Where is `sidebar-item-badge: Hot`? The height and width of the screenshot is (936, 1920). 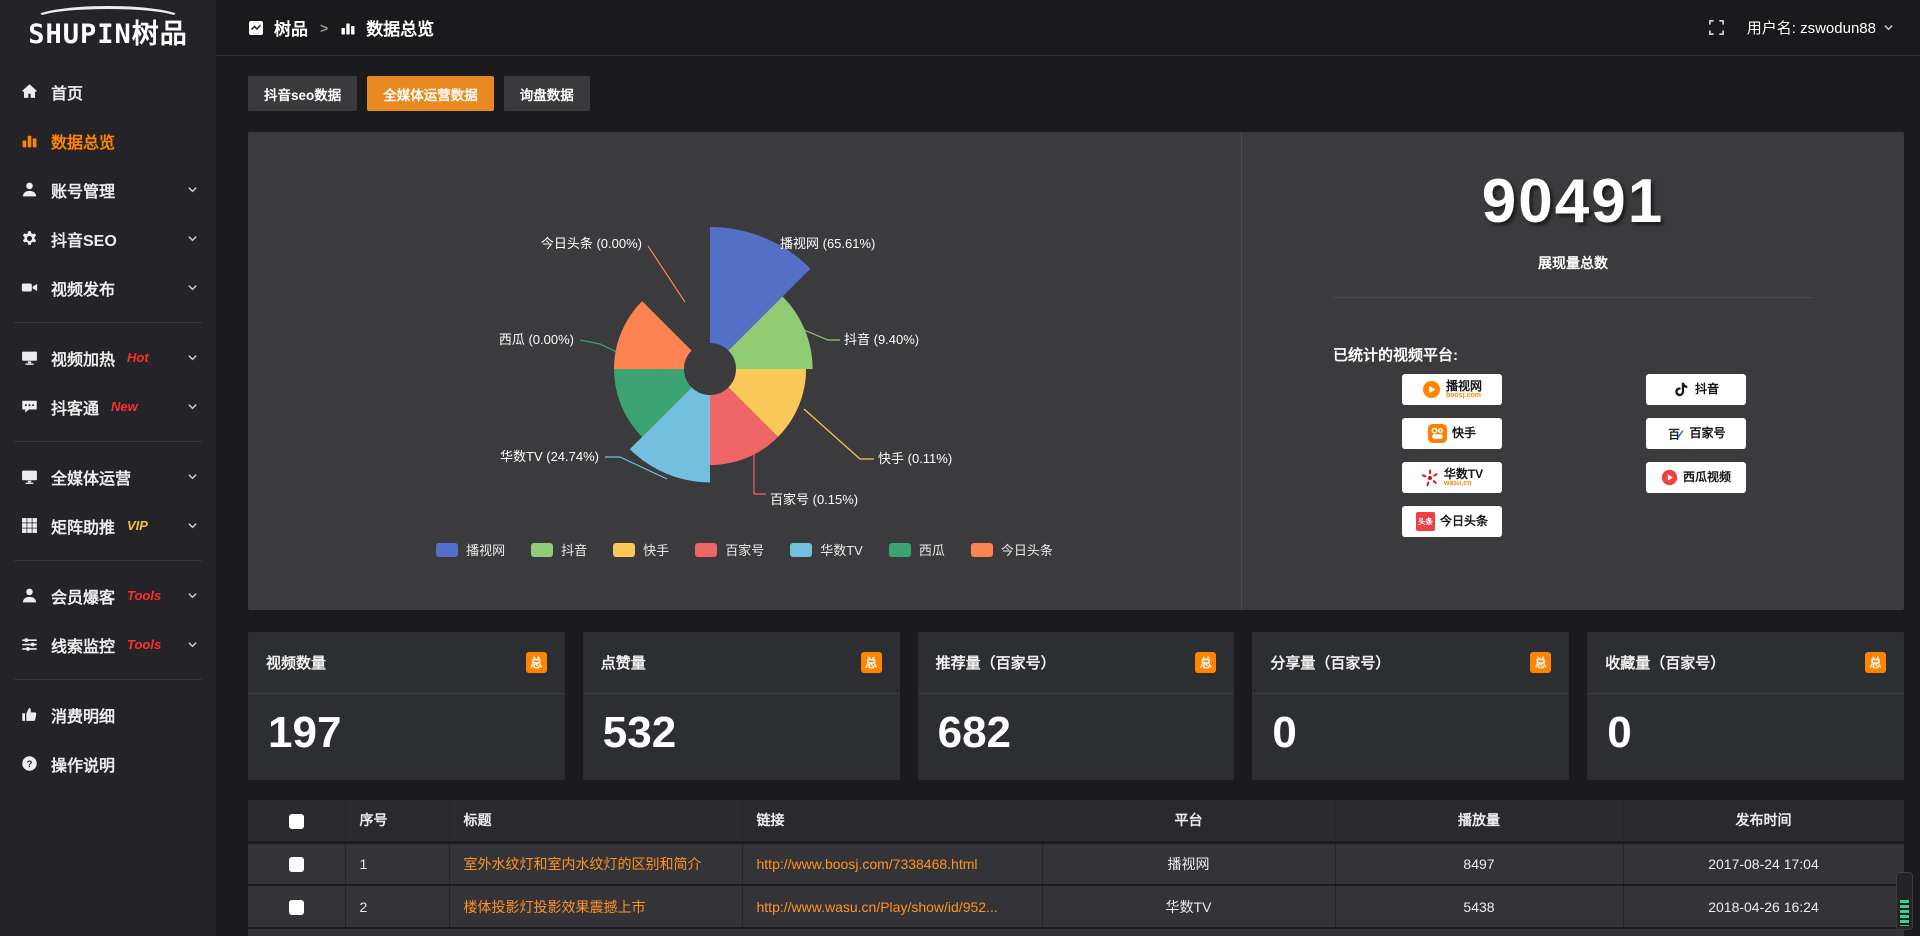 sidebar-item-badge: Hot is located at coordinates (138, 357).